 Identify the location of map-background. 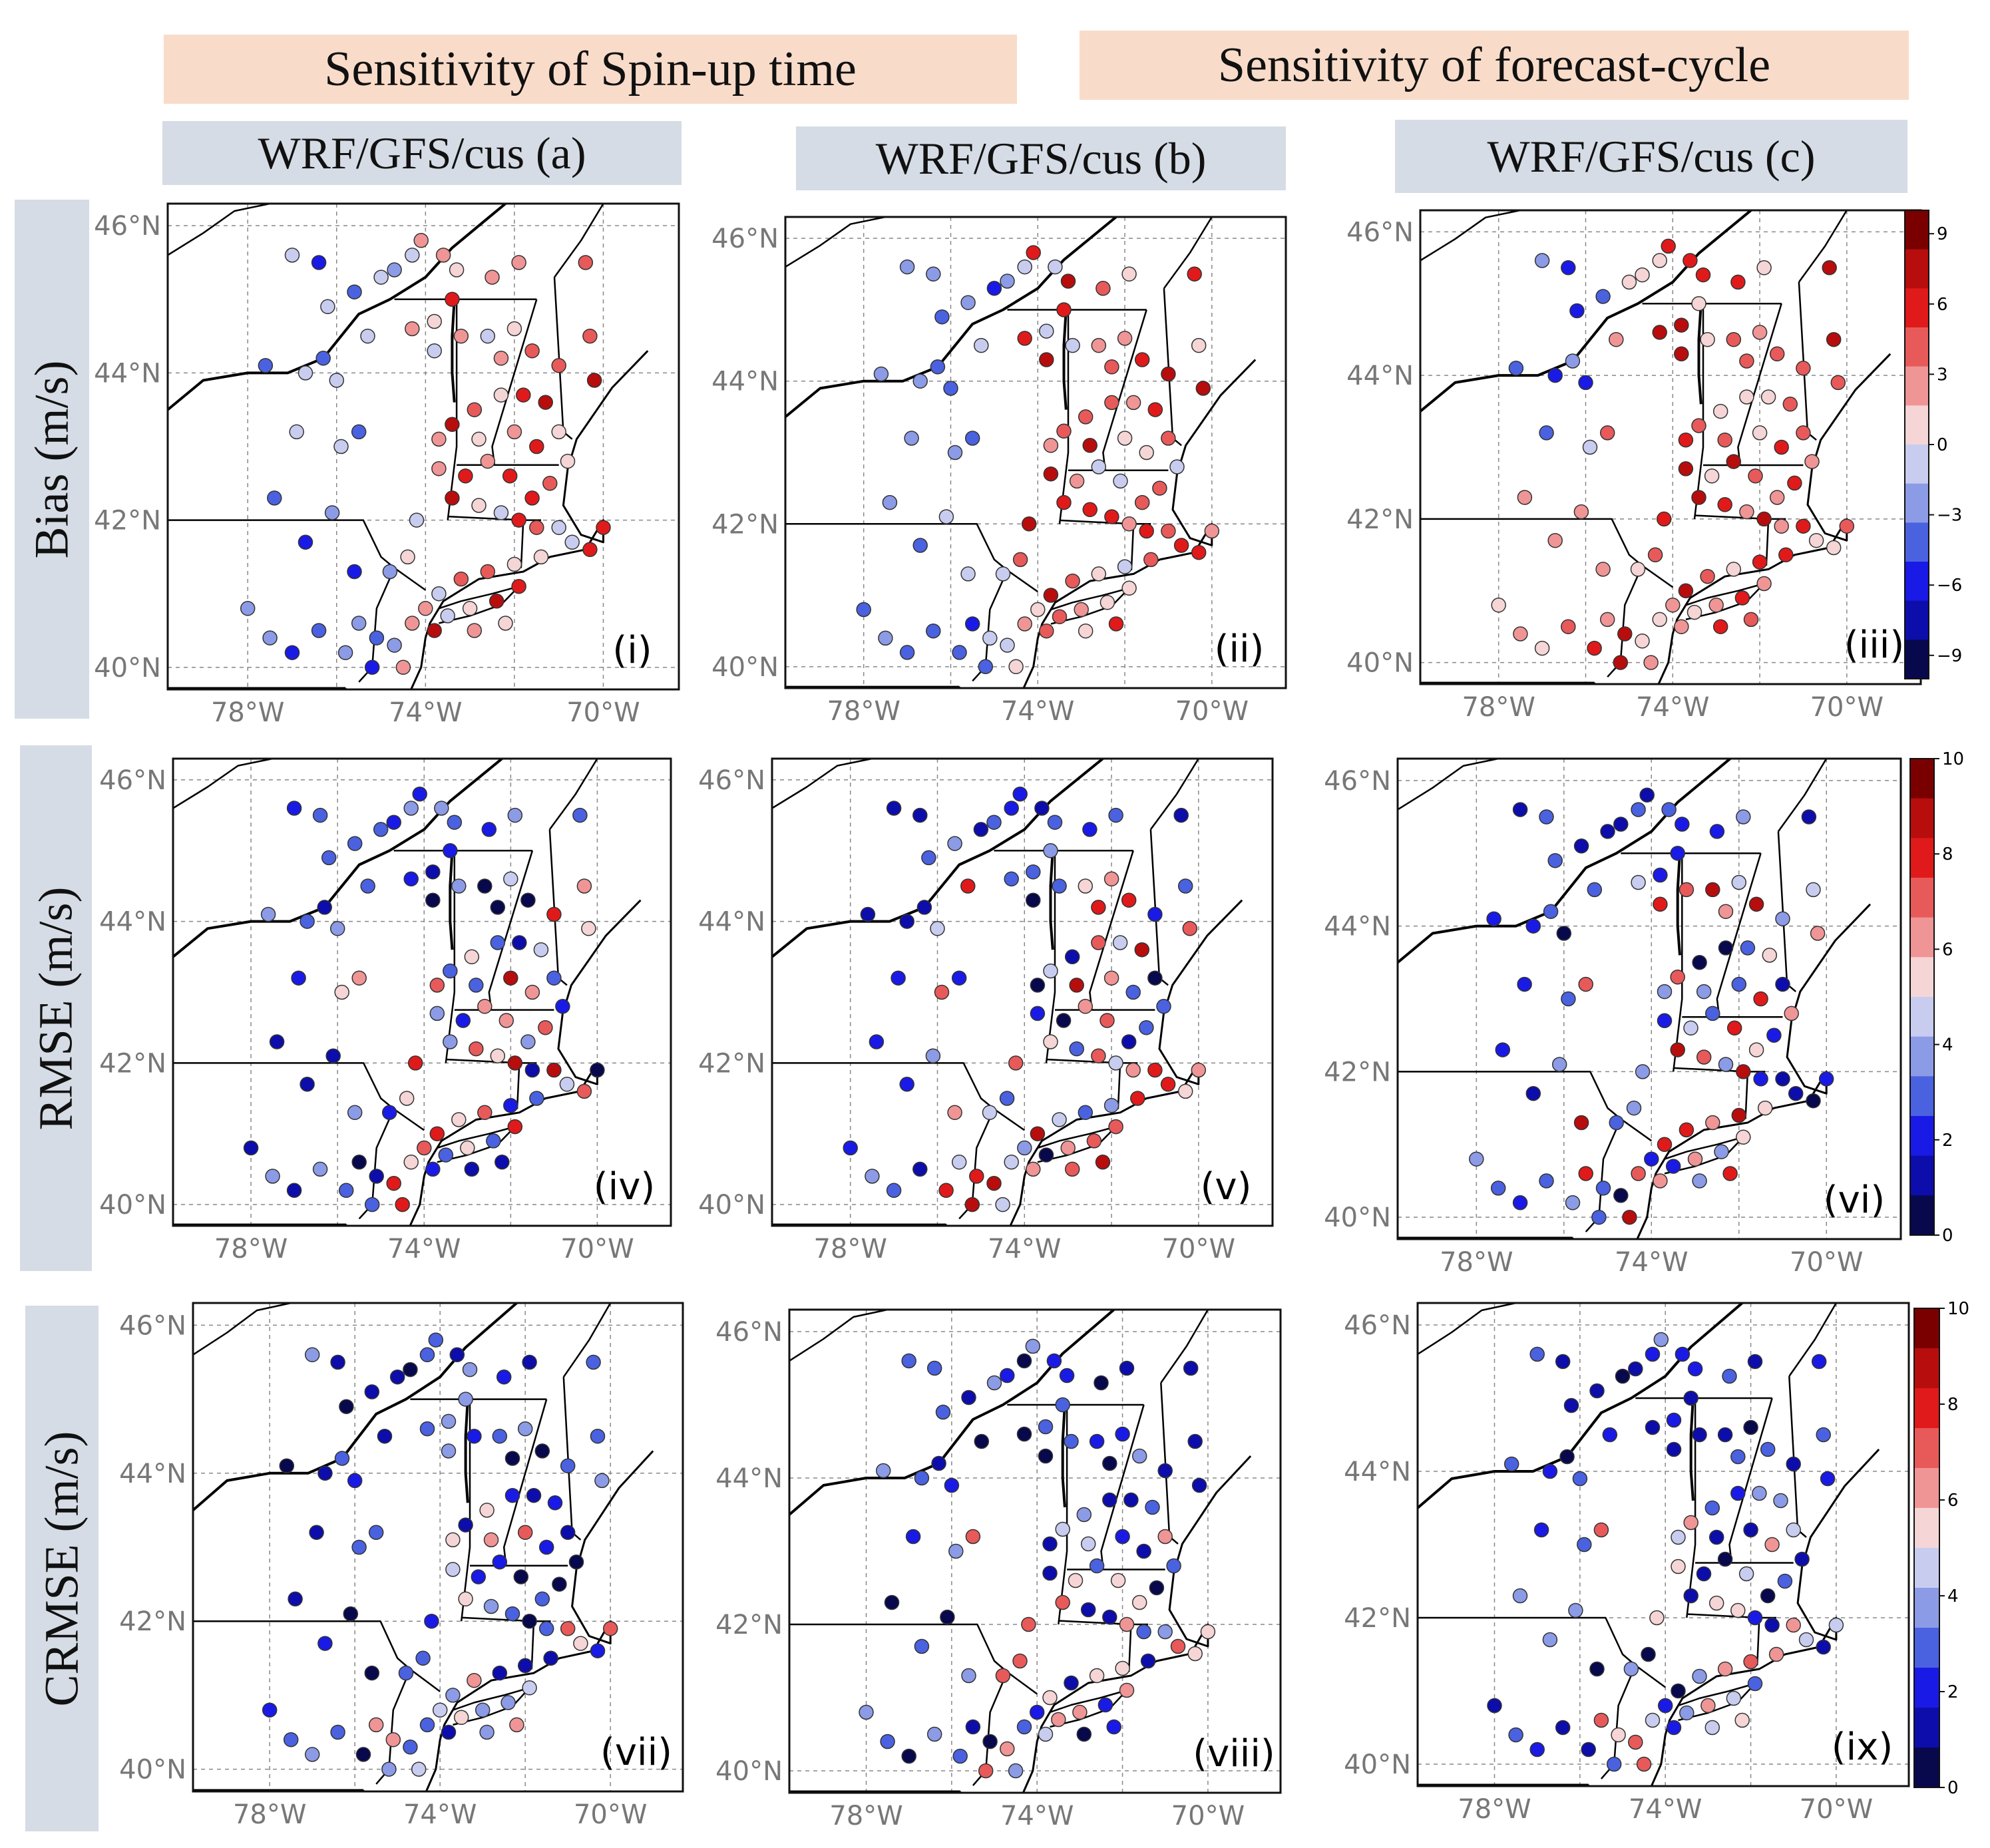
(438, 1547).